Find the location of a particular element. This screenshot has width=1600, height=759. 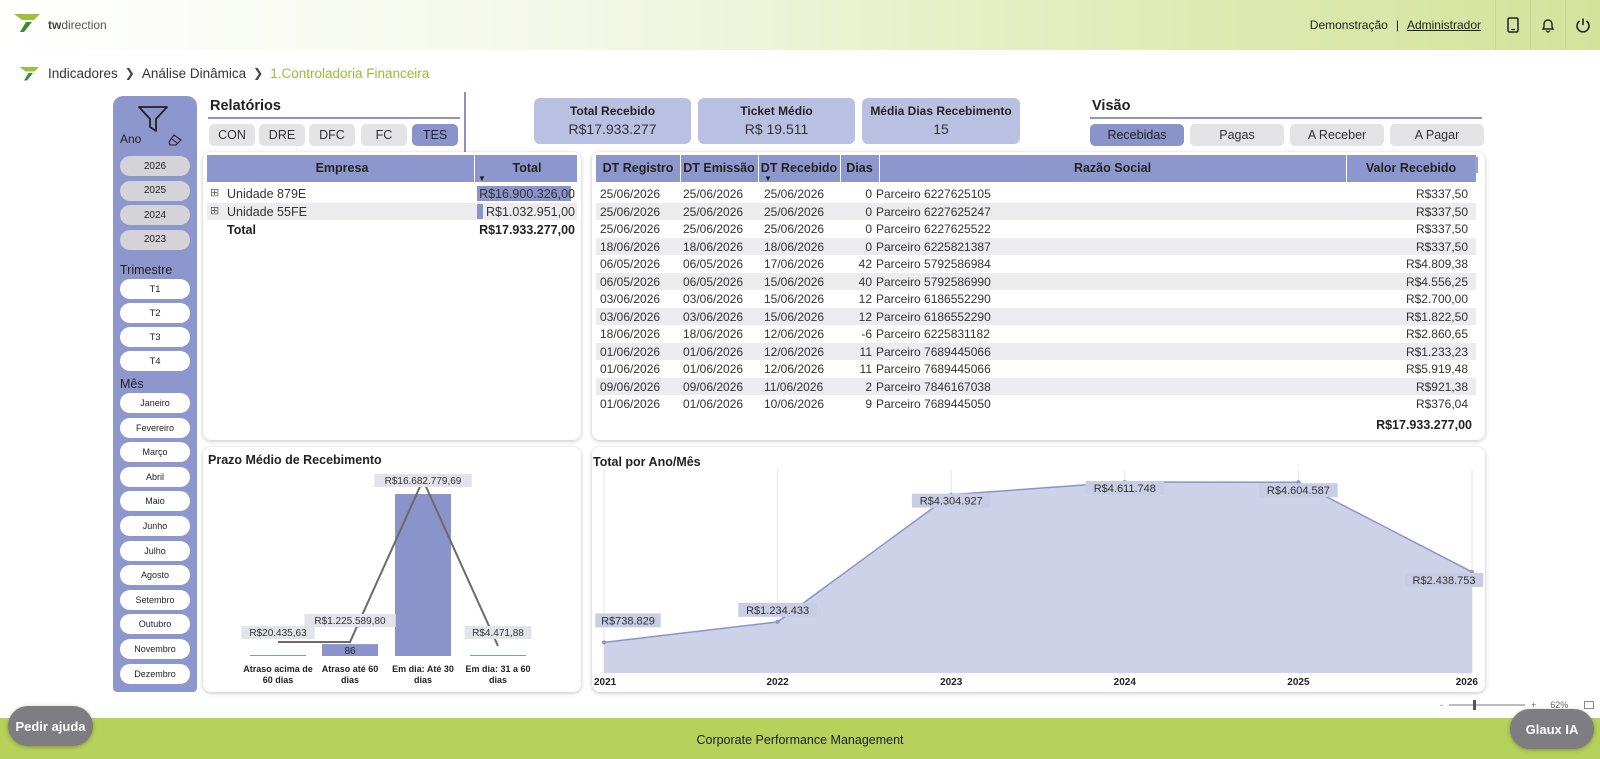

mes-filter-10: Outubro is located at coordinates (155, 624).